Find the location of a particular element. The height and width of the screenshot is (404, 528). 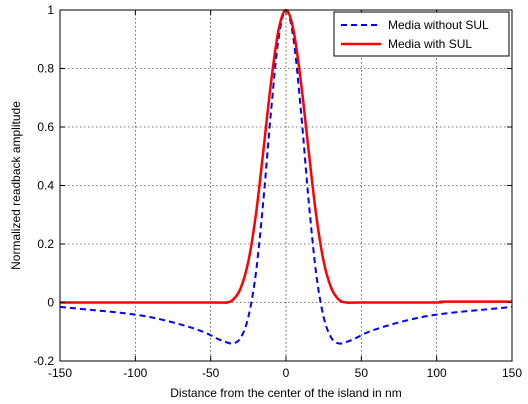

y-tick-label: 0.8 is located at coordinates (45, 69).